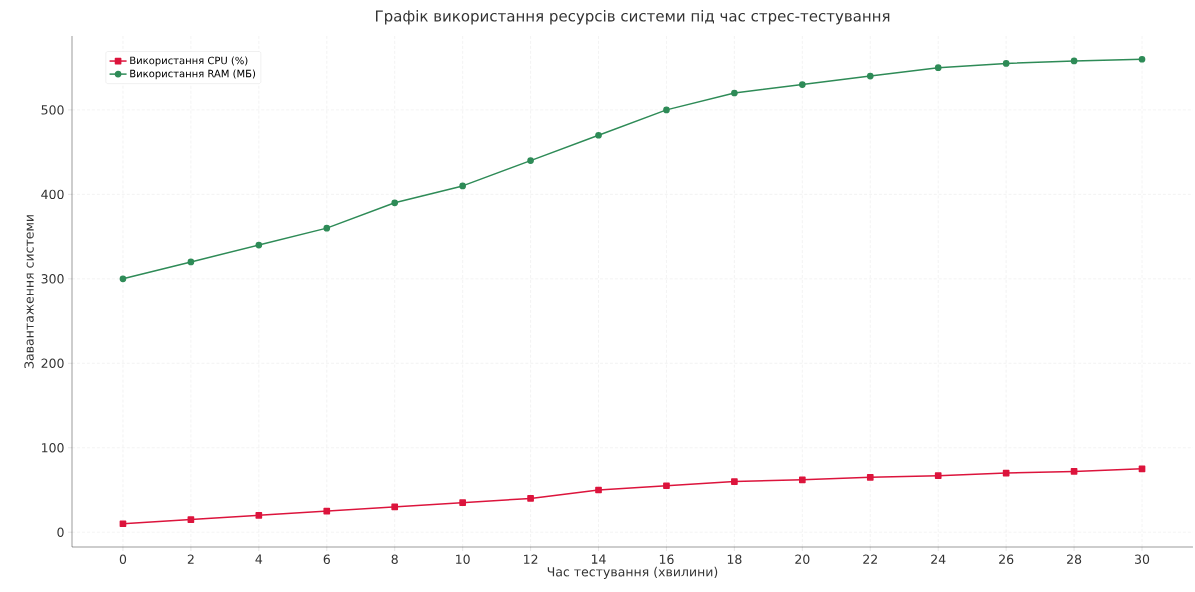  I want to click on x-tick-label: 6, so click(326, 559).